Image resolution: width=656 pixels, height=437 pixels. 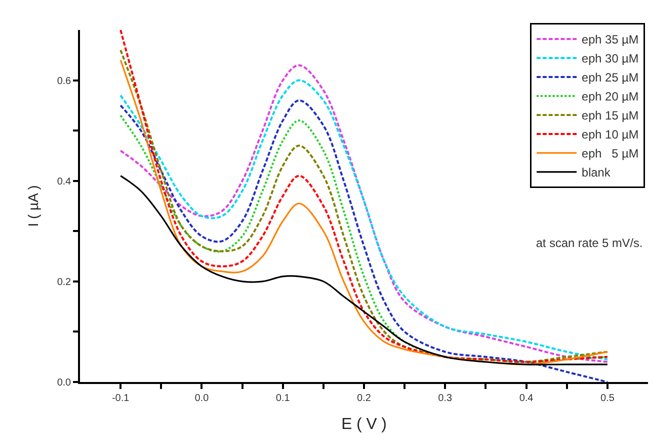 What do you see at coordinates (610, 59) in the screenshot?
I see `legend-label: eph 30 µM` at bounding box center [610, 59].